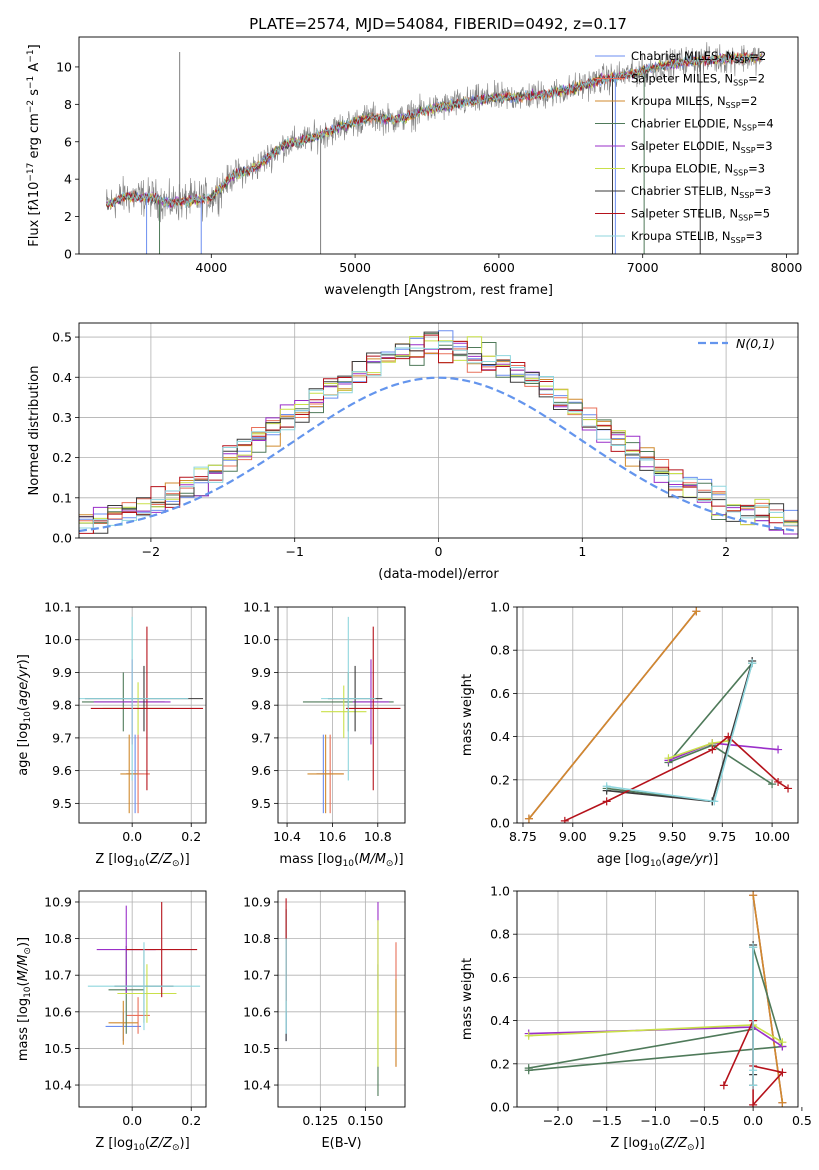  What do you see at coordinates (132, 836) in the screenshot?
I see `x-tick-label: 0.0` at bounding box center [132, 836].